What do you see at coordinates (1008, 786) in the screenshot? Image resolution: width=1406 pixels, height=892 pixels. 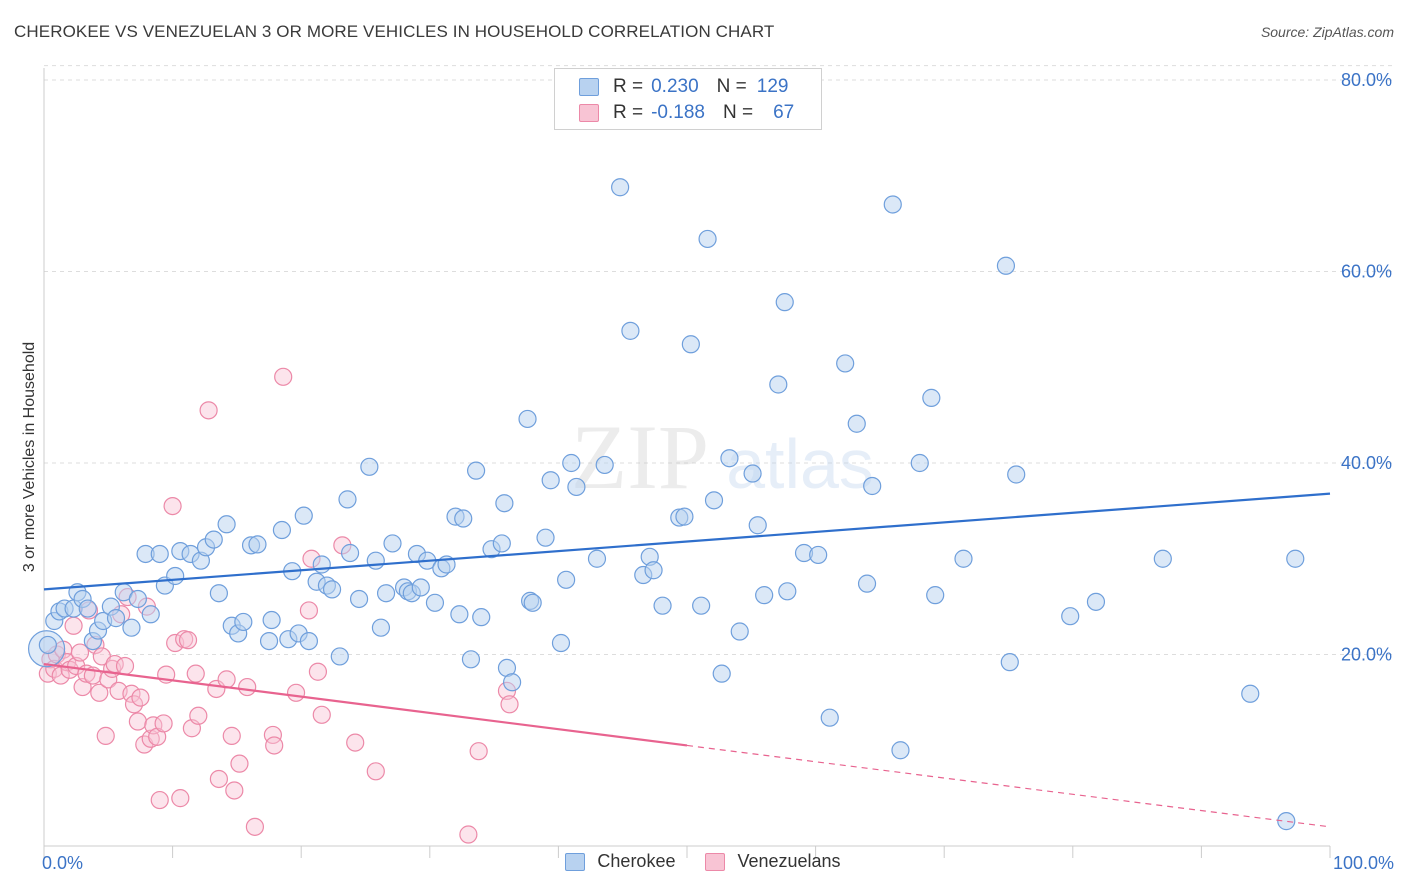 I see `venezuelan-trend-extension` at bounding box center [1008, 786].